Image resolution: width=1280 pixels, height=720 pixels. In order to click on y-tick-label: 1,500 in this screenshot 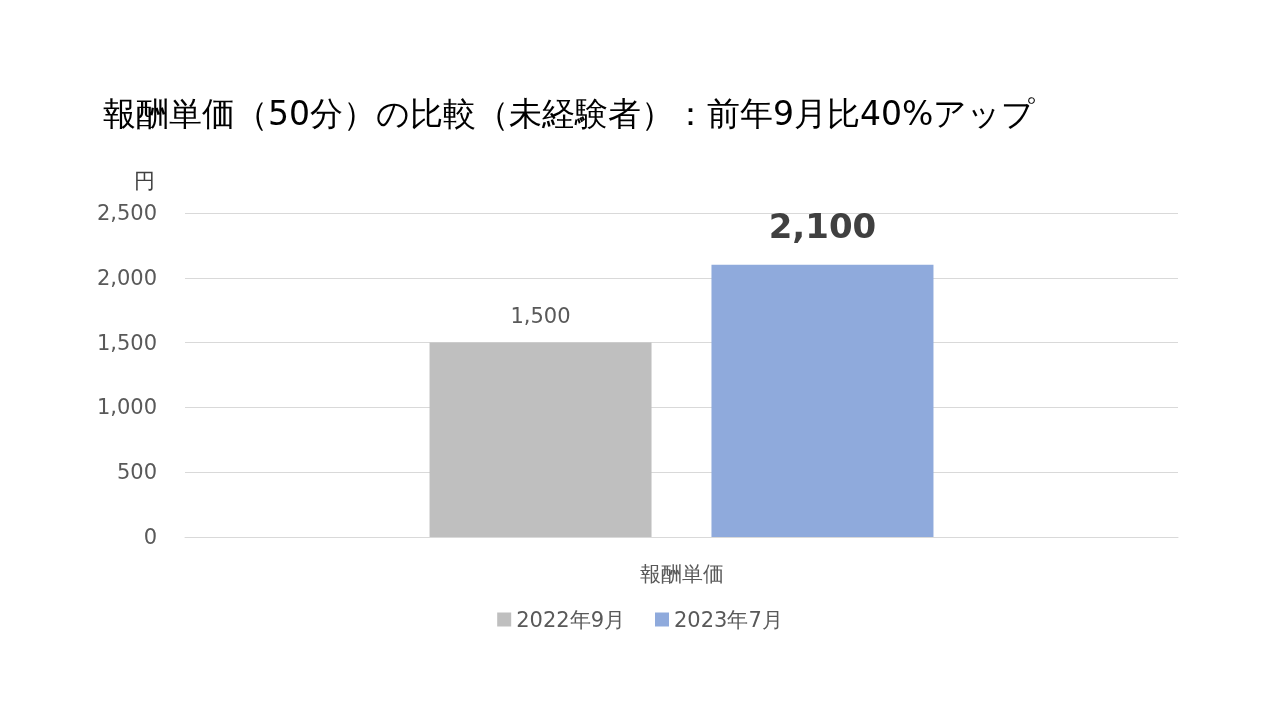, I will do `click(126, 342)`.